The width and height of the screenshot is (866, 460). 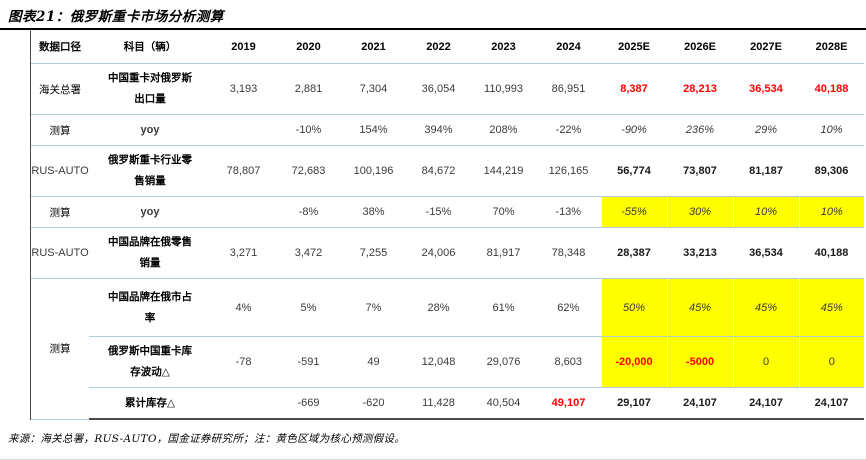 What do you see at coordinates (568, 362) in the screenshot?
I see `value-cell: 8,603` at bounding box center [568, 362].